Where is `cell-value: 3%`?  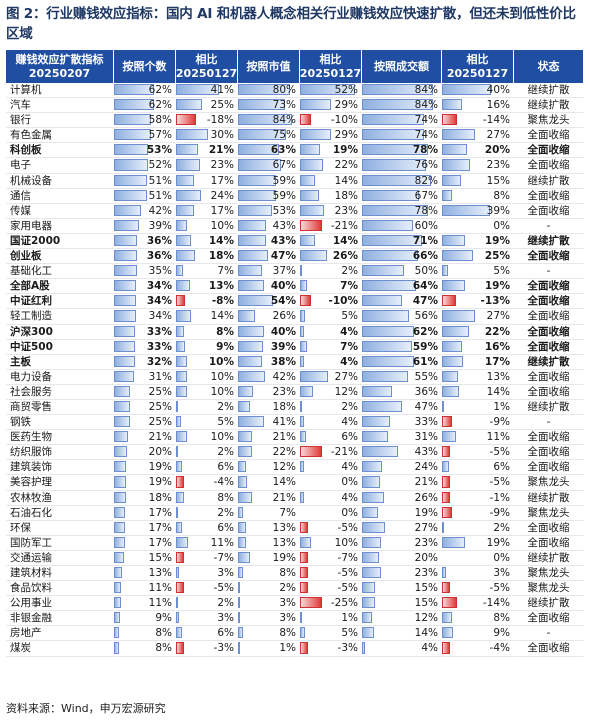 cell-value: 3% is located at coordinates (287, 603).